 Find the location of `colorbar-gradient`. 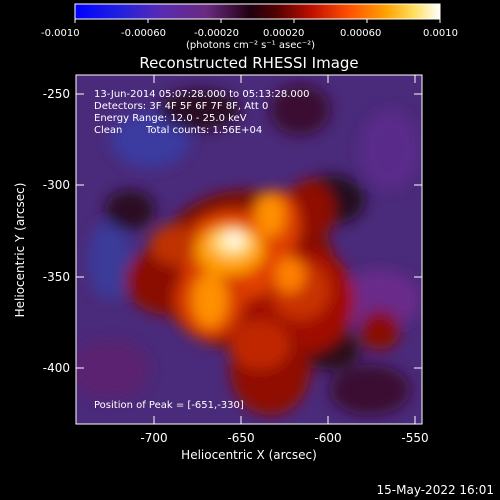

colorbar-gradient is located at coordinates (257, 11).